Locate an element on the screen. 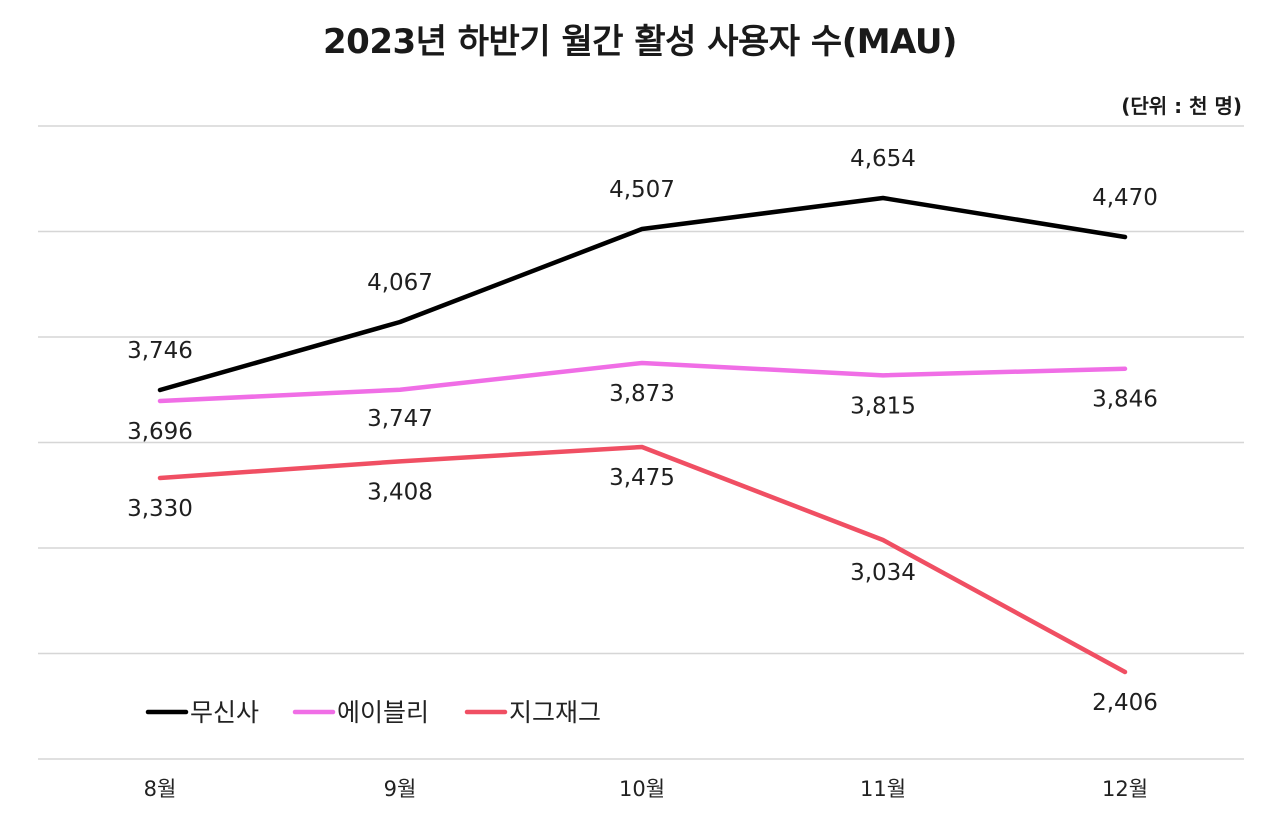 The width and height of the screenshot is (1280, 826). chart-title: 2023년 하반기 월간 활성 사용자 수(MAU) is located at coordinates (640, 42).